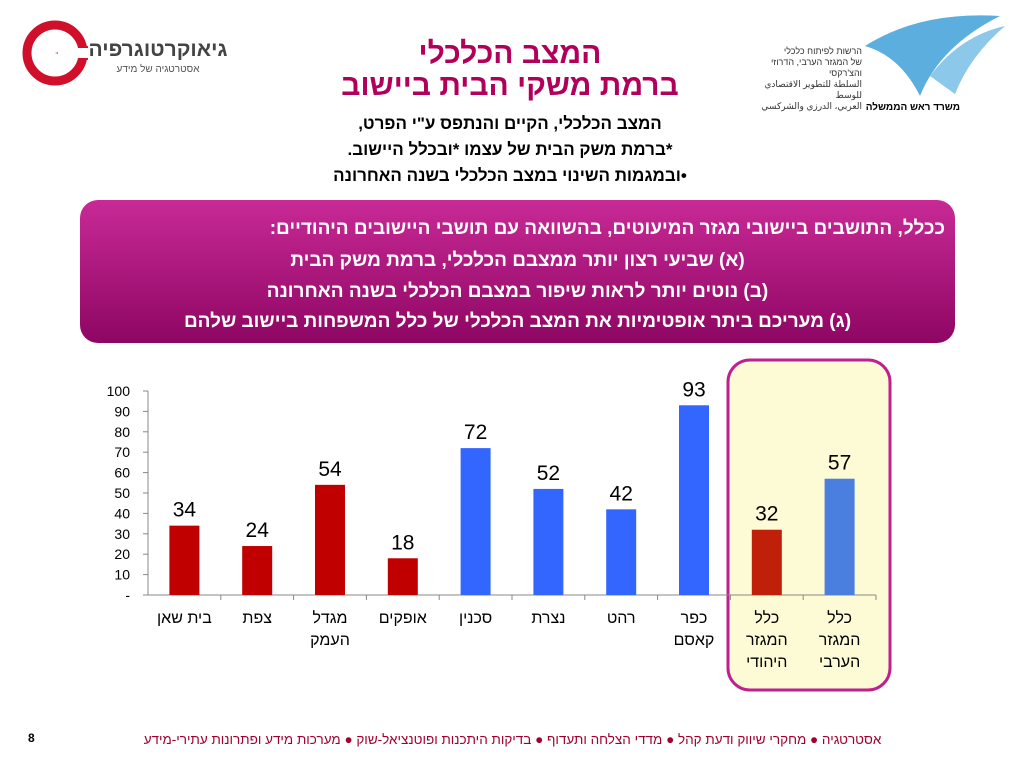 The width and height of the screenshot is (1024, 768). Describe the element at coordinates (621, 618) in the screenshot. I see `x-tick-label: רהט` at that location.